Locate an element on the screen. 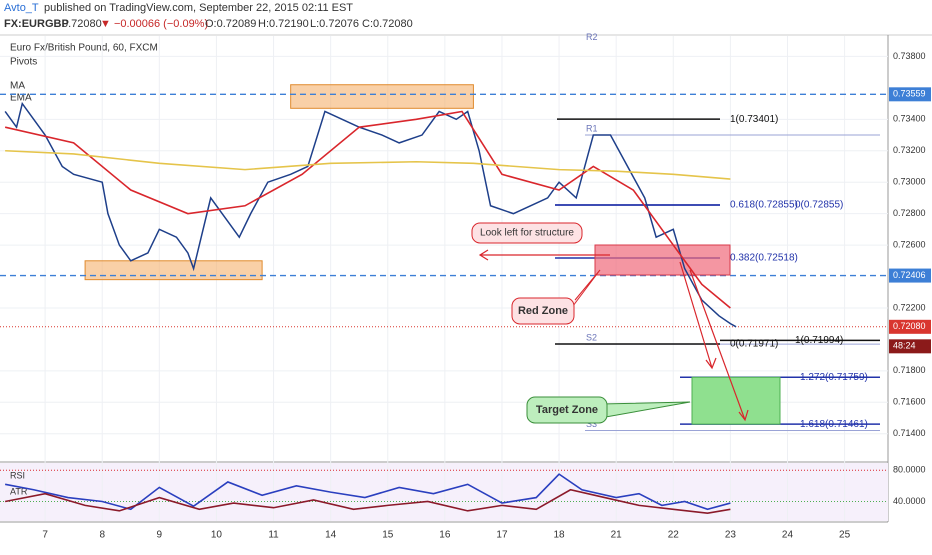  open: O:0.72089 is located at coordinates (230, 24).